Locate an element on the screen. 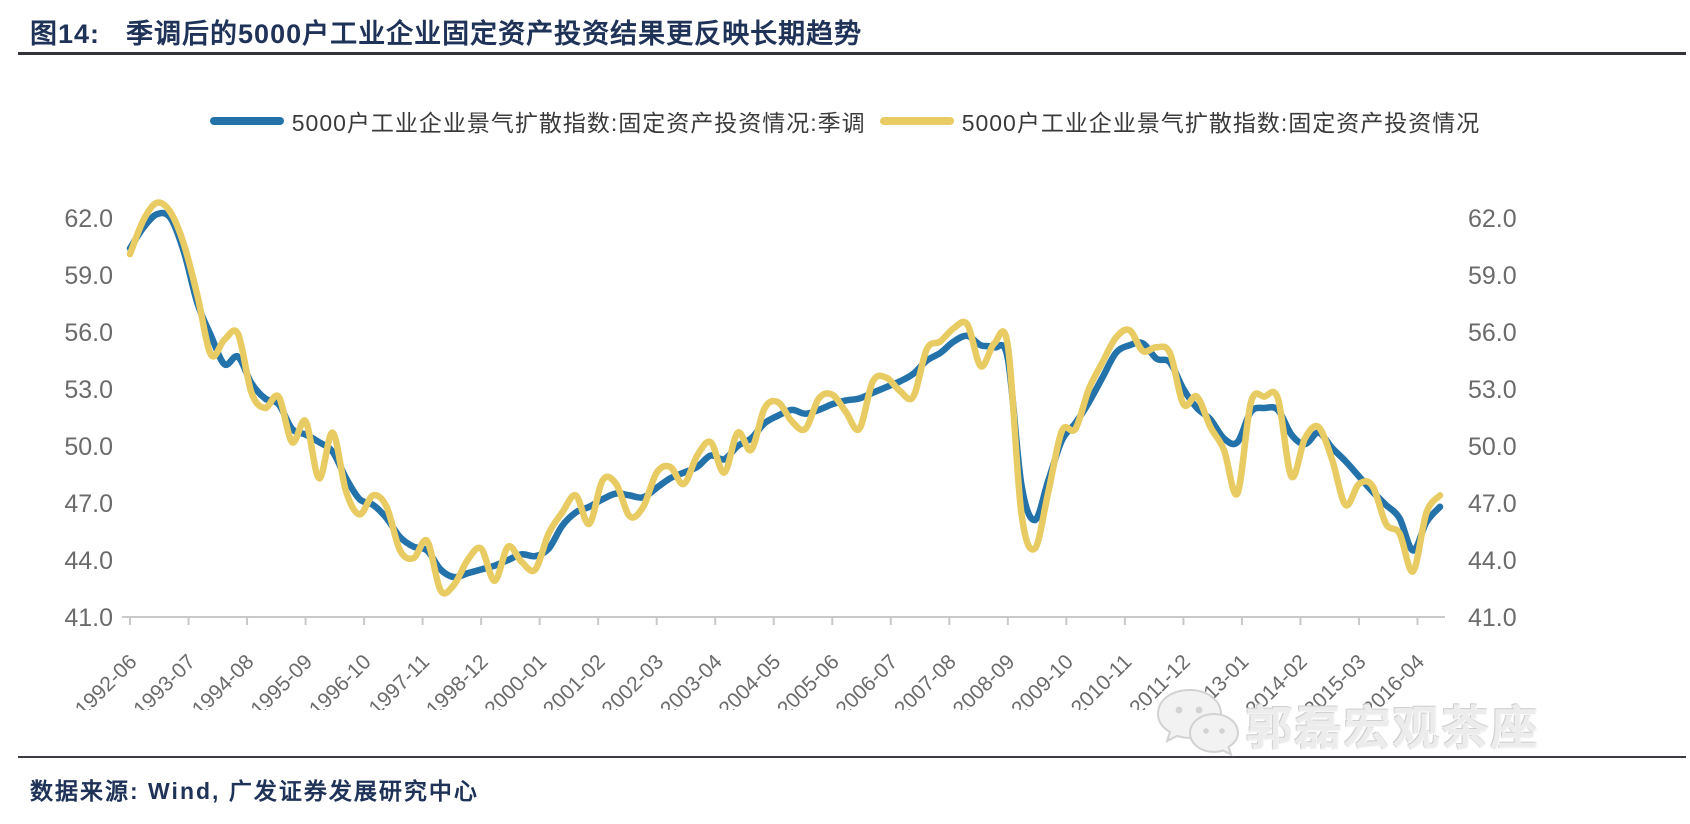  data-source: 数据来源: Wind, 广发证券发展研究中心 is located at coordinates (254, 791).